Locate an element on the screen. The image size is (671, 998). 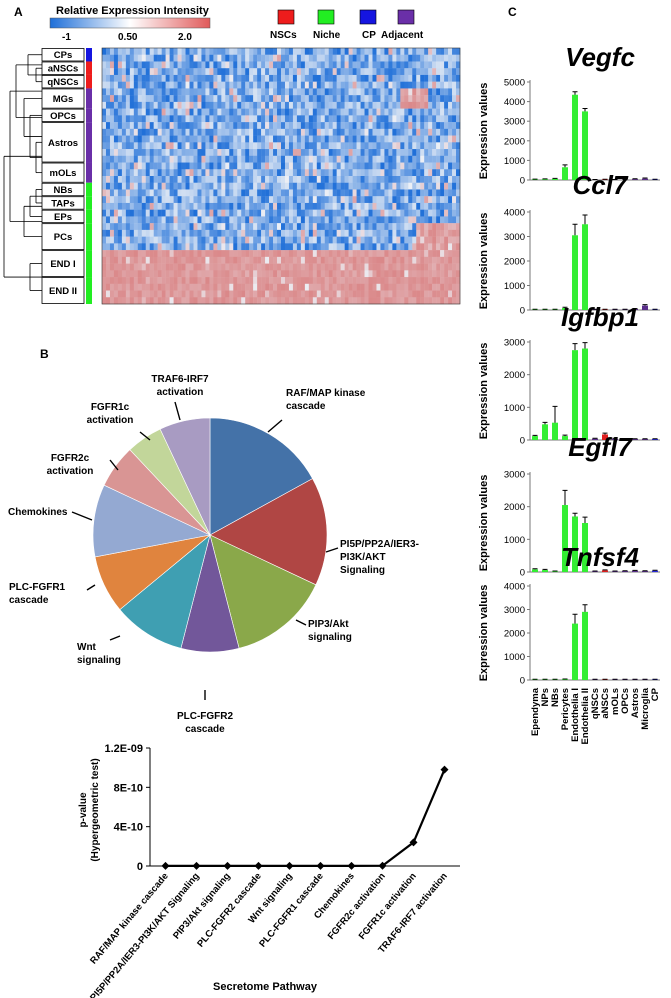
error-bar is located at coordinates (585, 109).